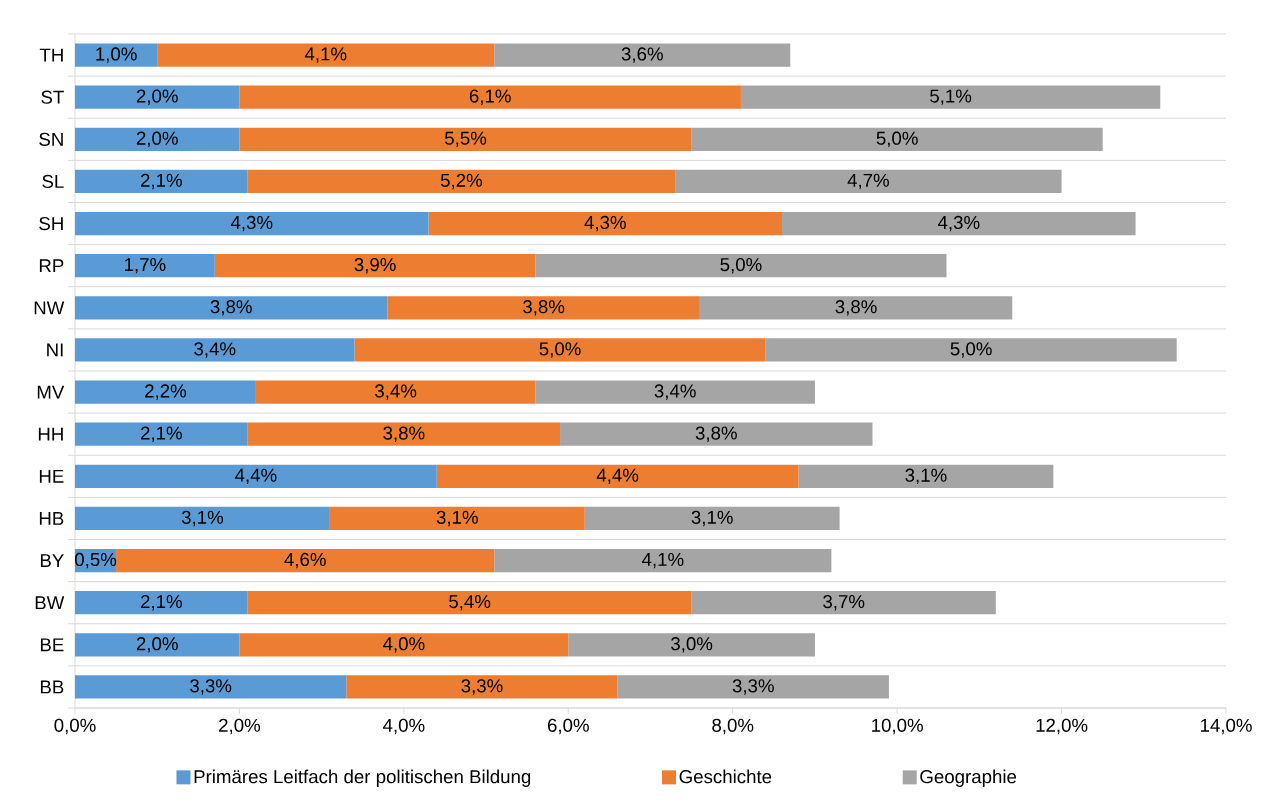 Image resolution: width=1264 pixels, height=801 pixels. Describe the element at coordinates (897, 726) in the screenshot. I see `x-tick-label: 10,0%` at that location.